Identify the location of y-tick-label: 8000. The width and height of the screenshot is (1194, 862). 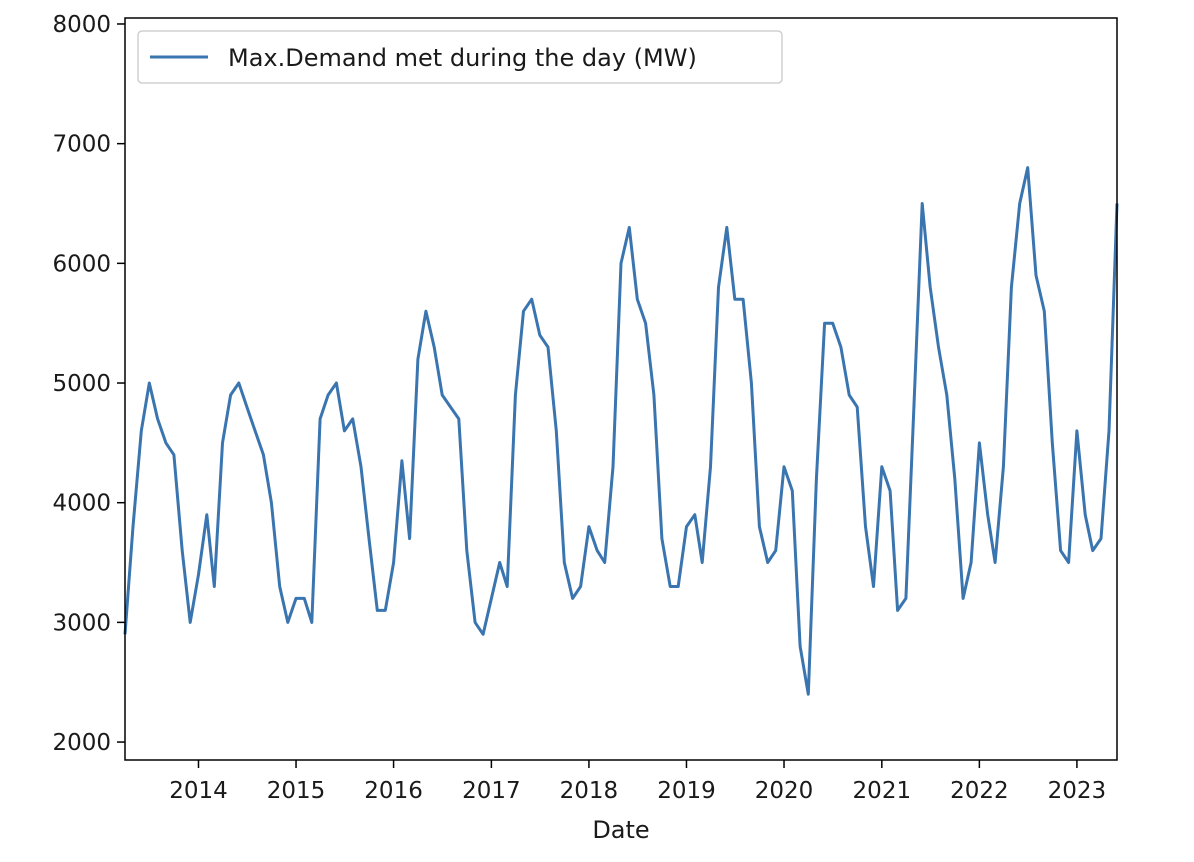
(81, 25).